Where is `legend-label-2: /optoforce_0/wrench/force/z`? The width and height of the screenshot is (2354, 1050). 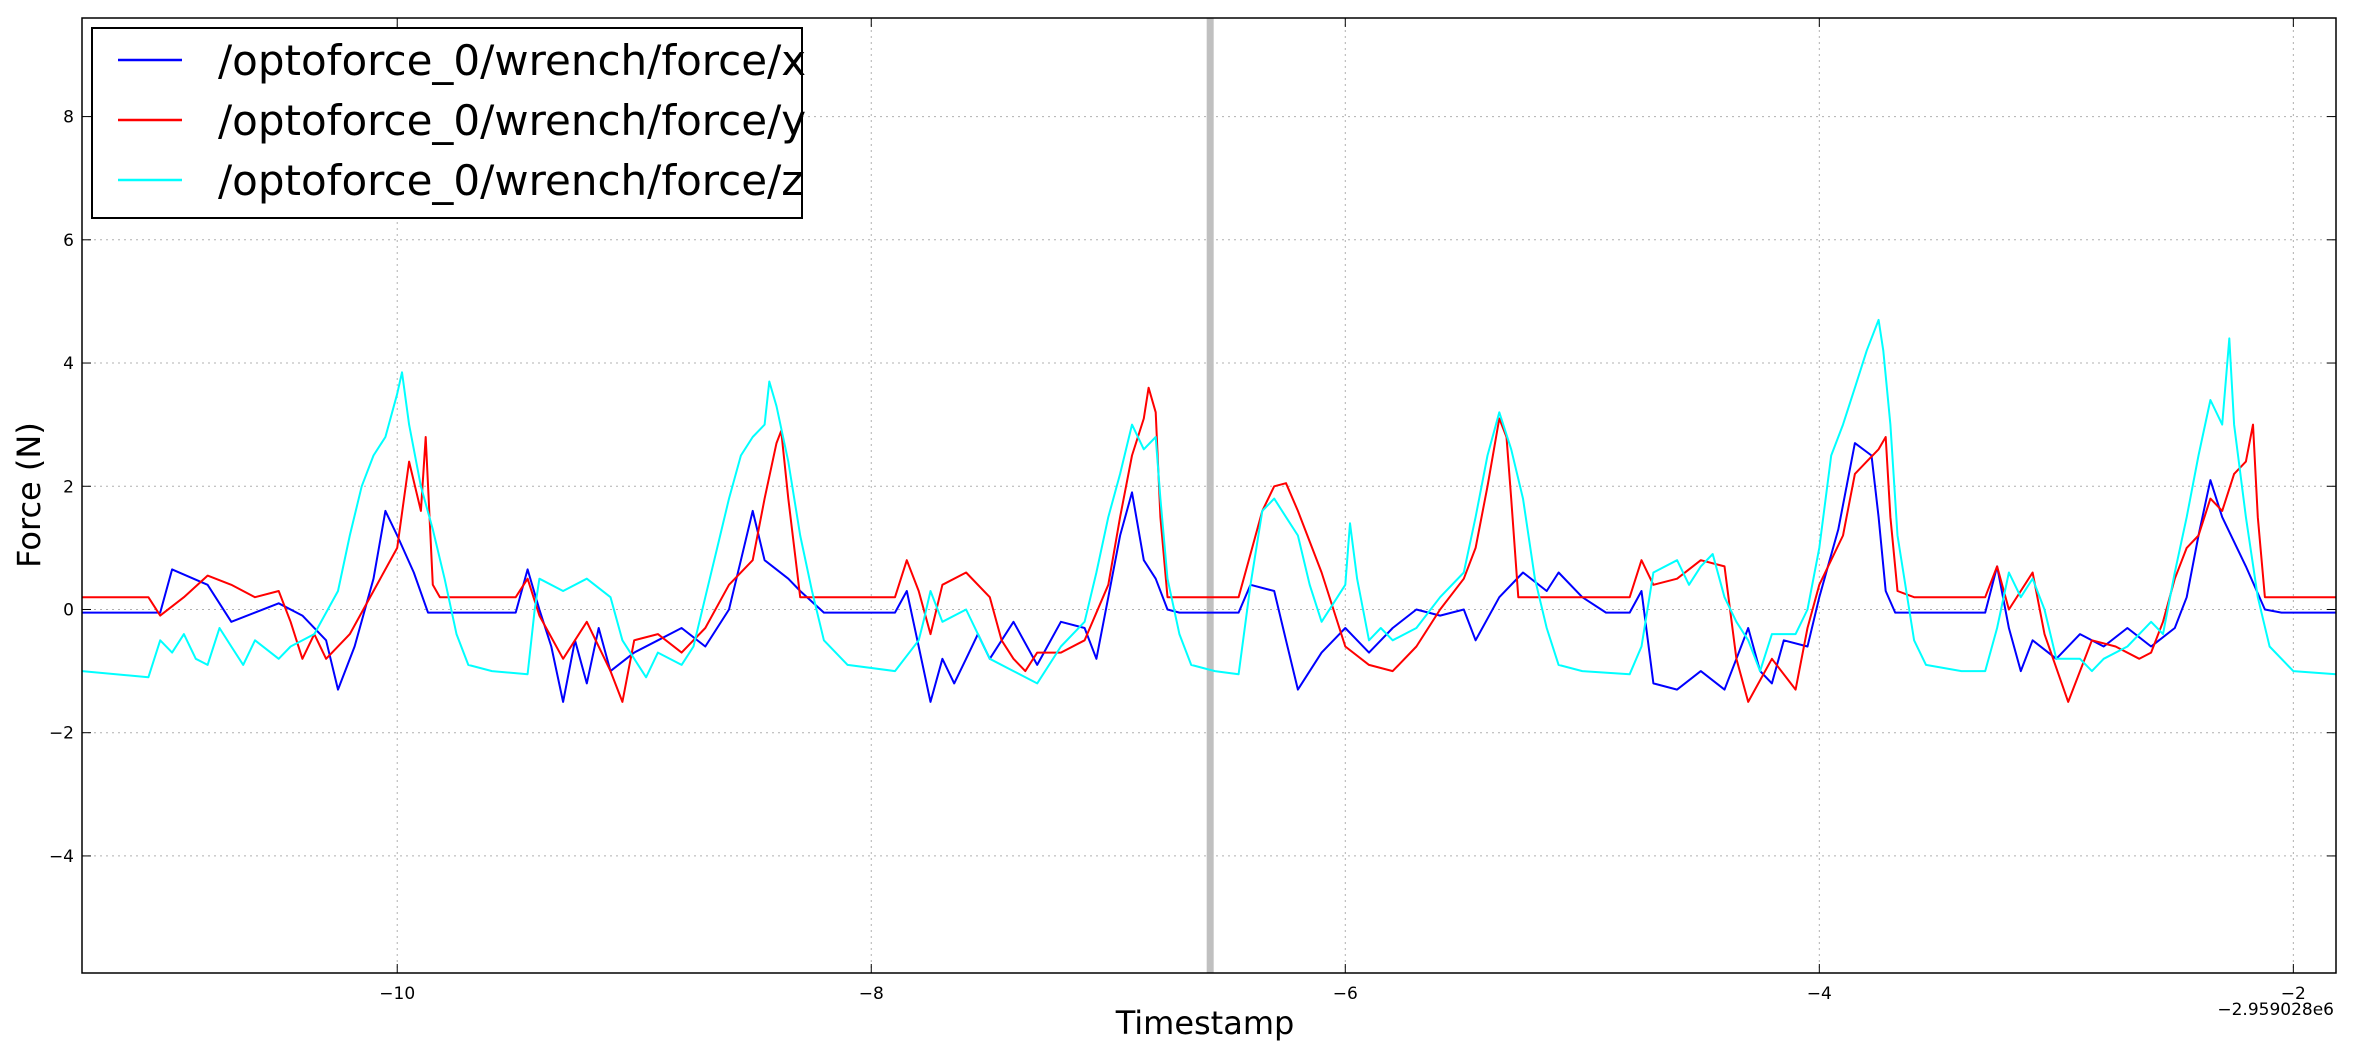 legend-label-2: /optoforce_0/wrench/force/z is located at coordinates (510, 180).